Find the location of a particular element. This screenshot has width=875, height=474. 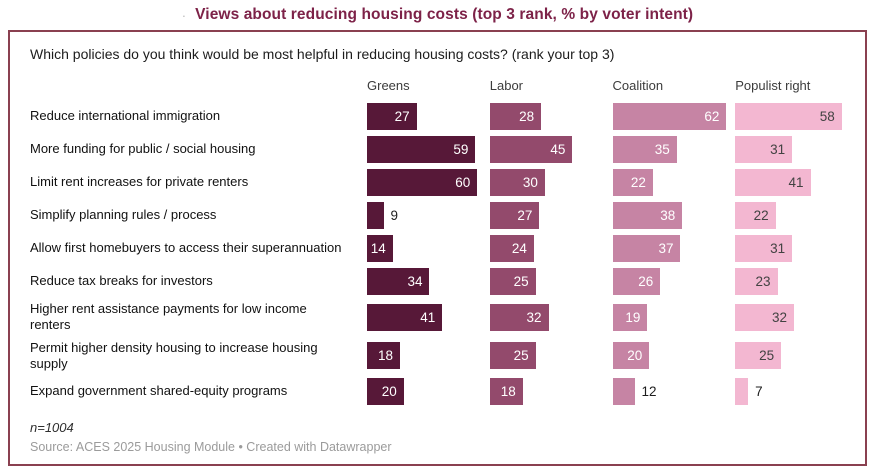

bar: 38 is located at coordinates (647, 215).